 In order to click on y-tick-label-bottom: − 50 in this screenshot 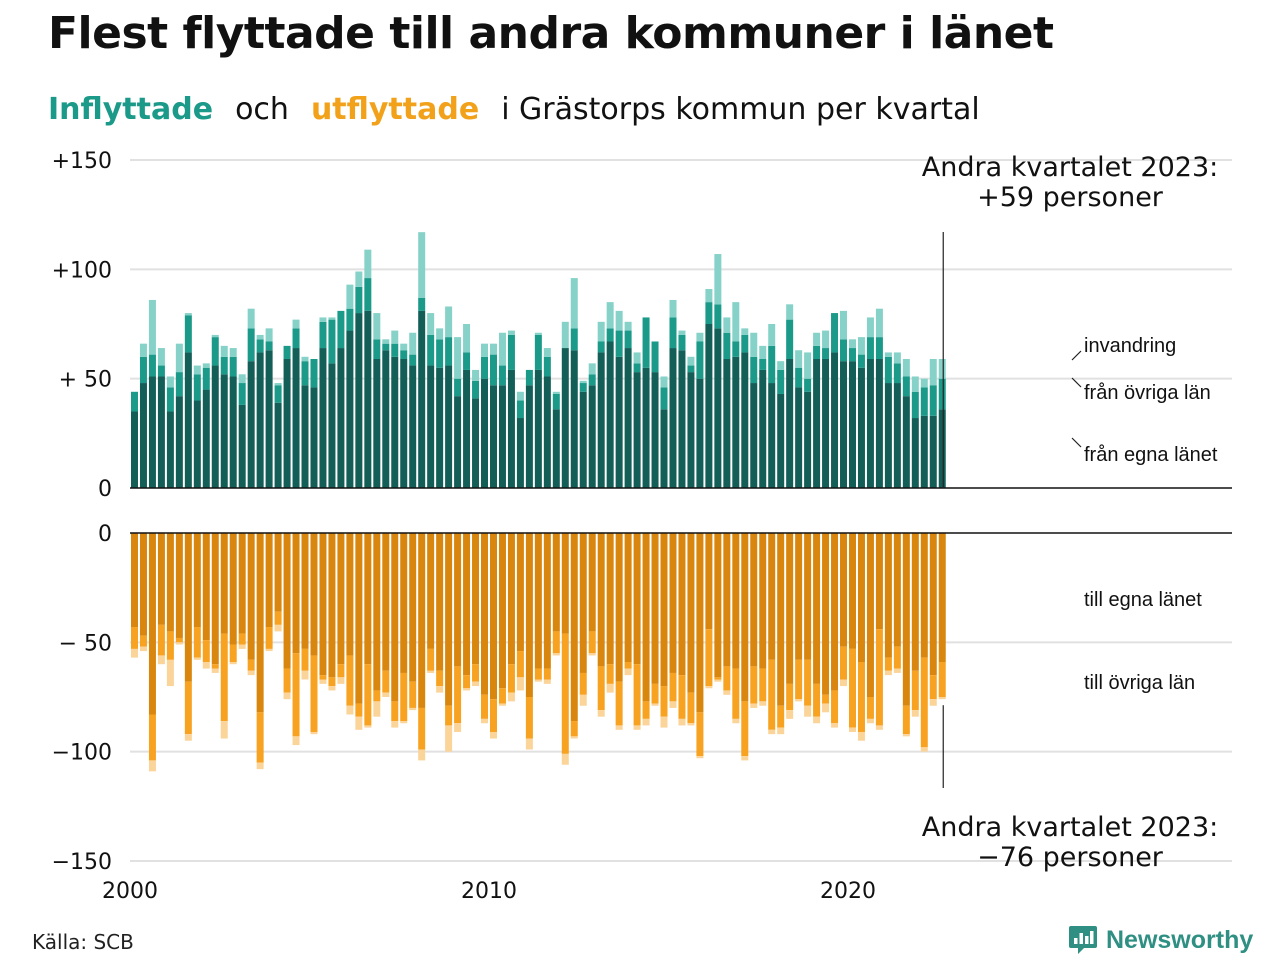, I will do `click(85, 643)`.